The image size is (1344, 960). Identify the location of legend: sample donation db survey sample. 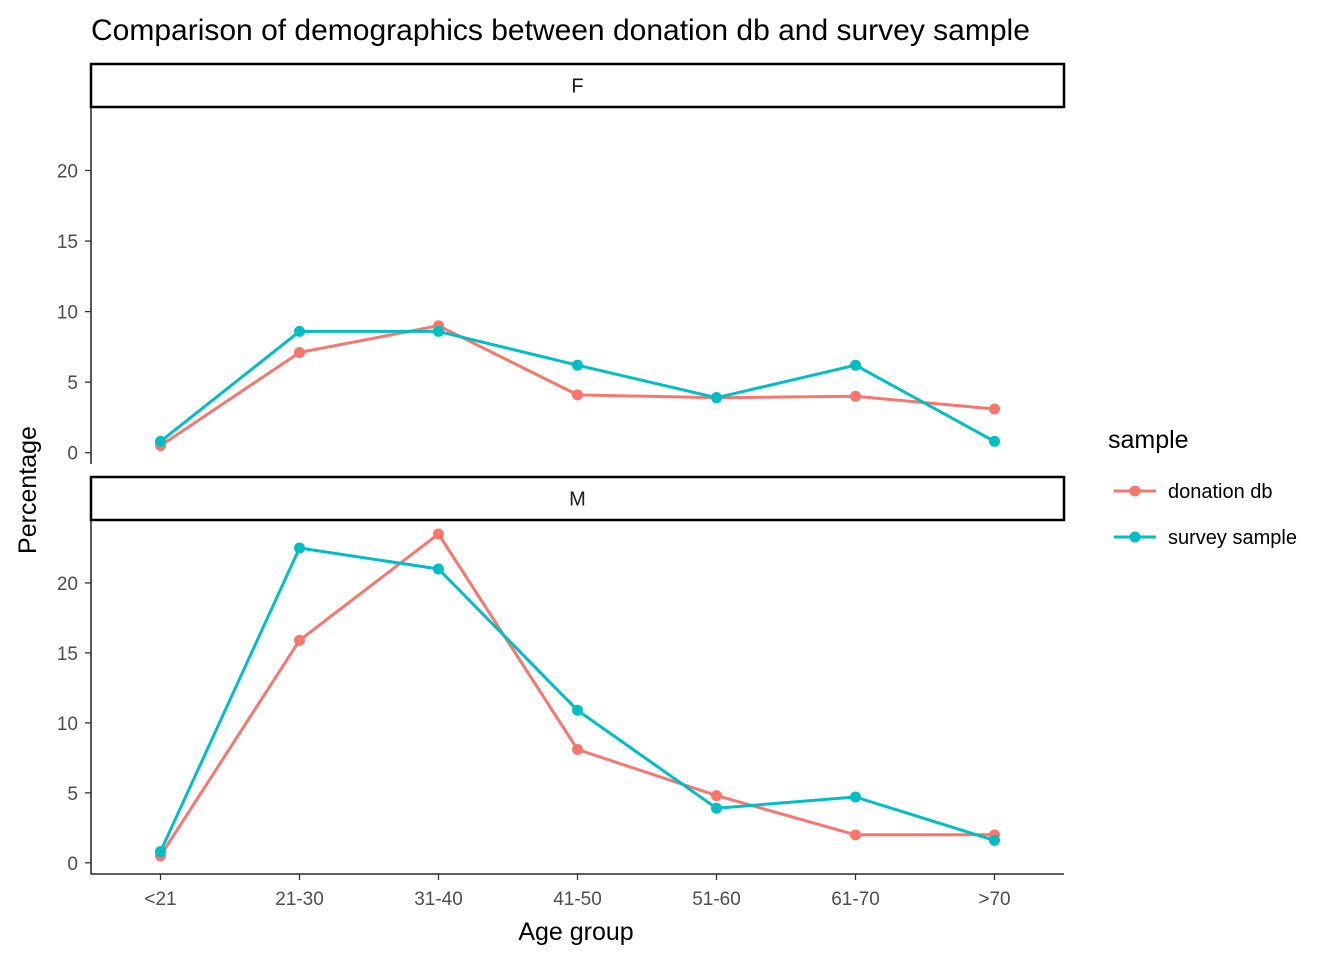
(1202, 487).